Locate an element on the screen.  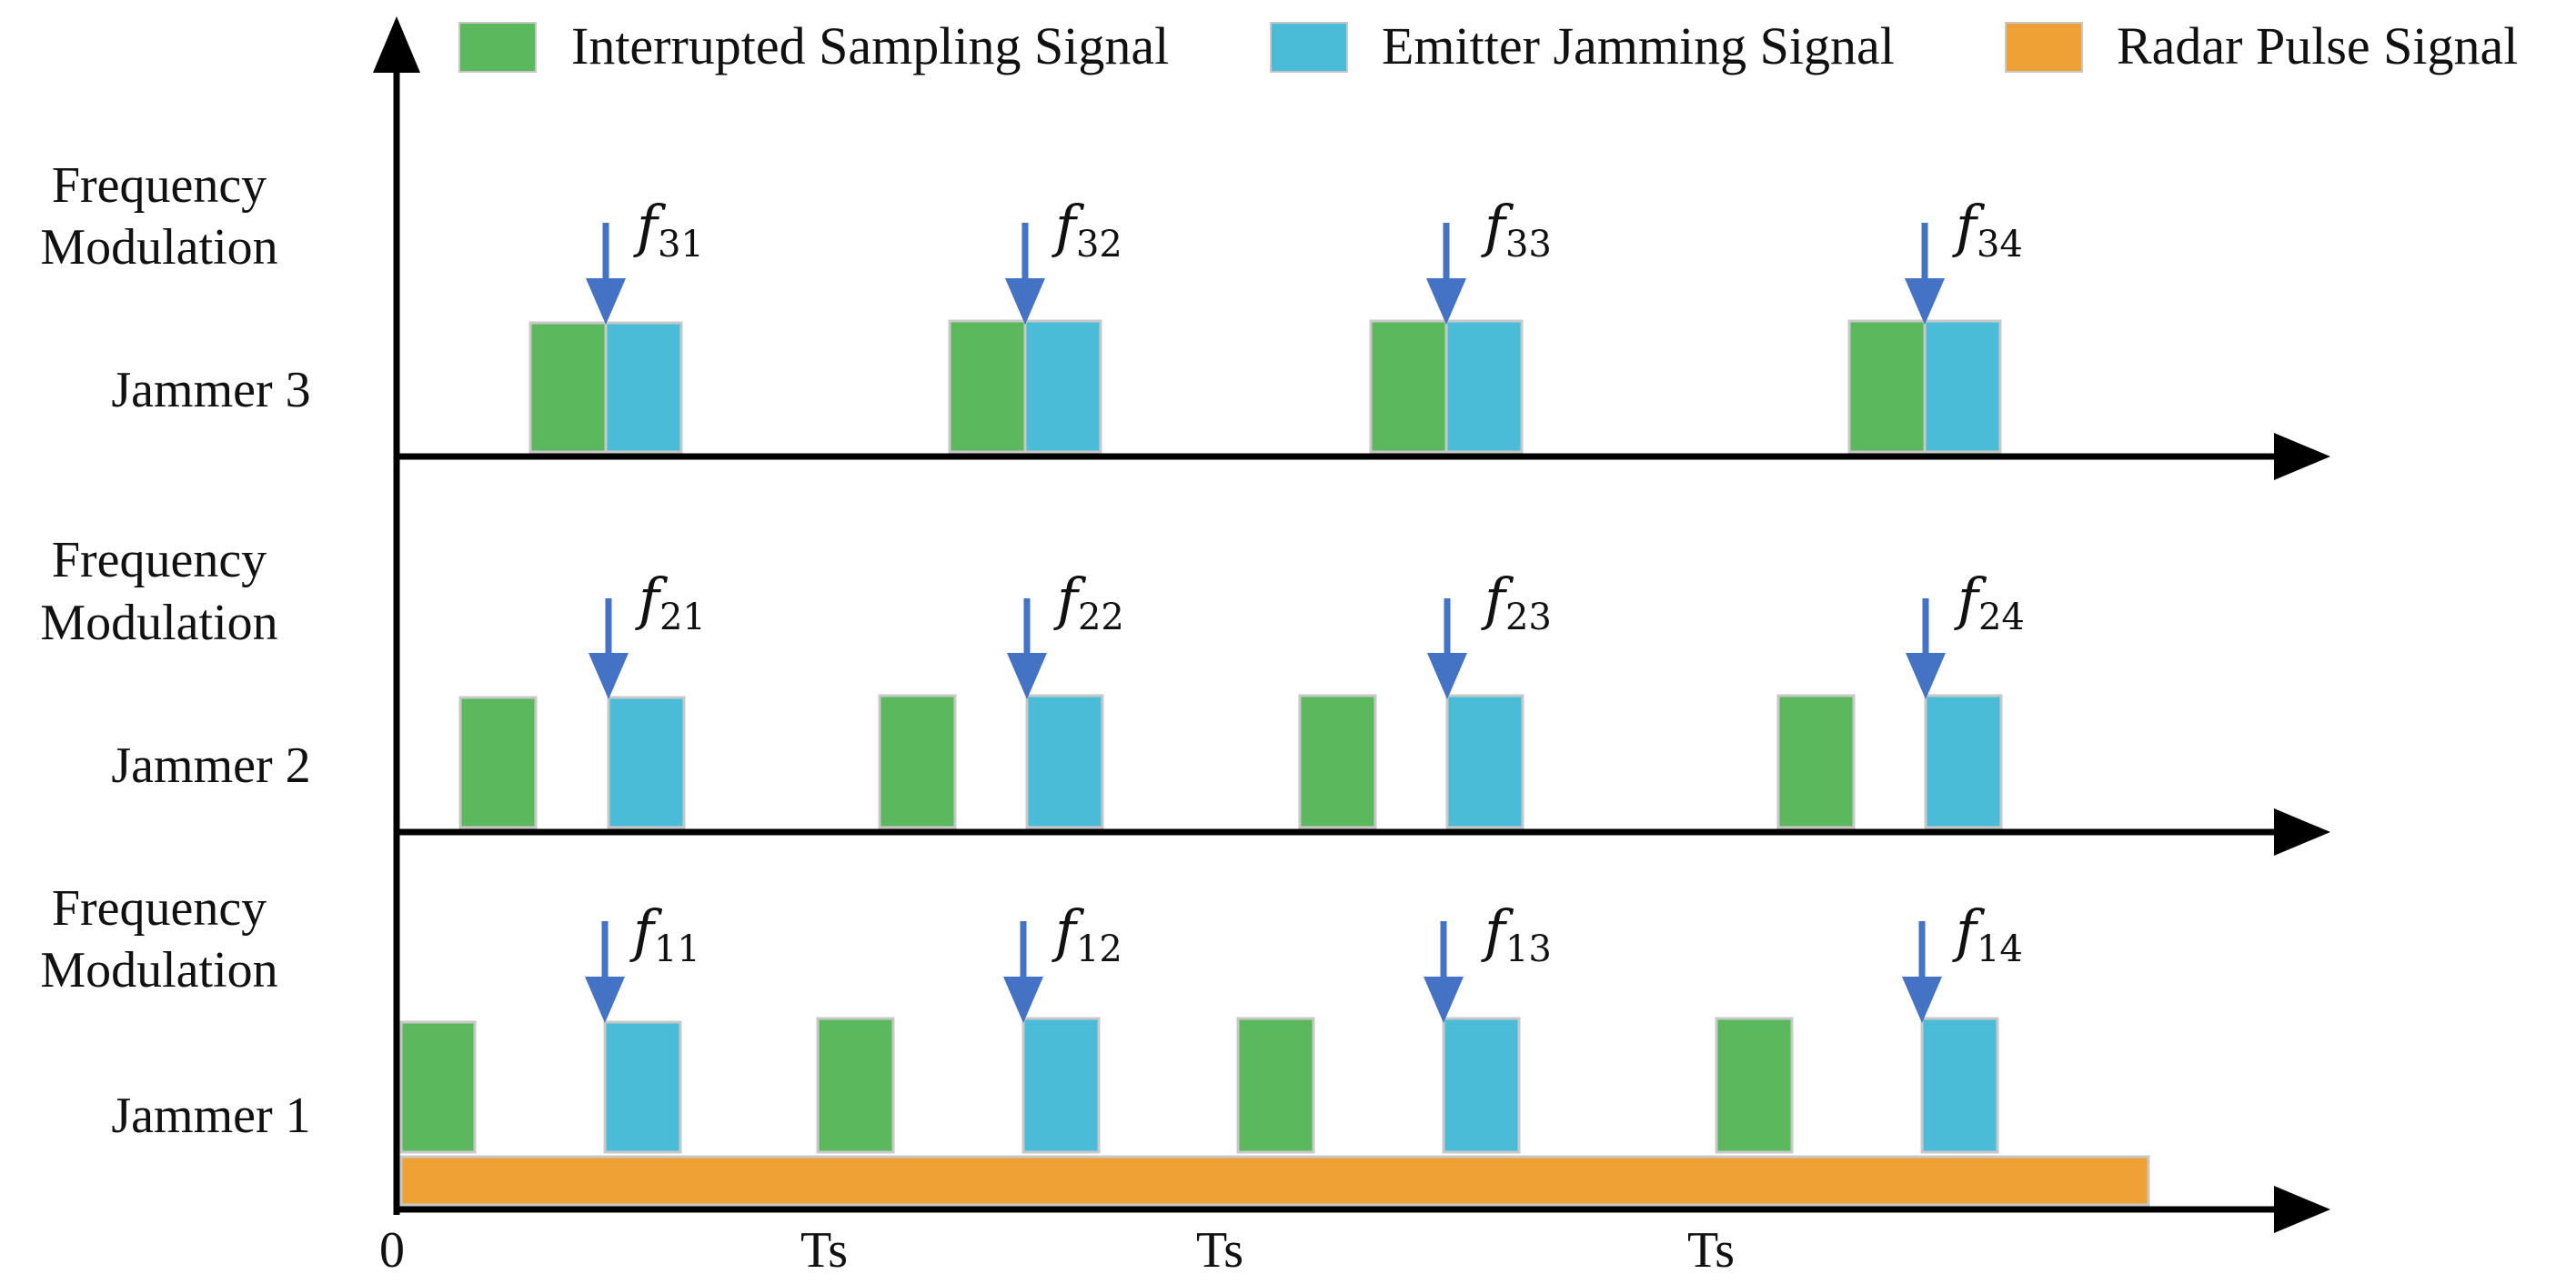
jammer-label: Jammer 3 is located at coordinates (210, 390).